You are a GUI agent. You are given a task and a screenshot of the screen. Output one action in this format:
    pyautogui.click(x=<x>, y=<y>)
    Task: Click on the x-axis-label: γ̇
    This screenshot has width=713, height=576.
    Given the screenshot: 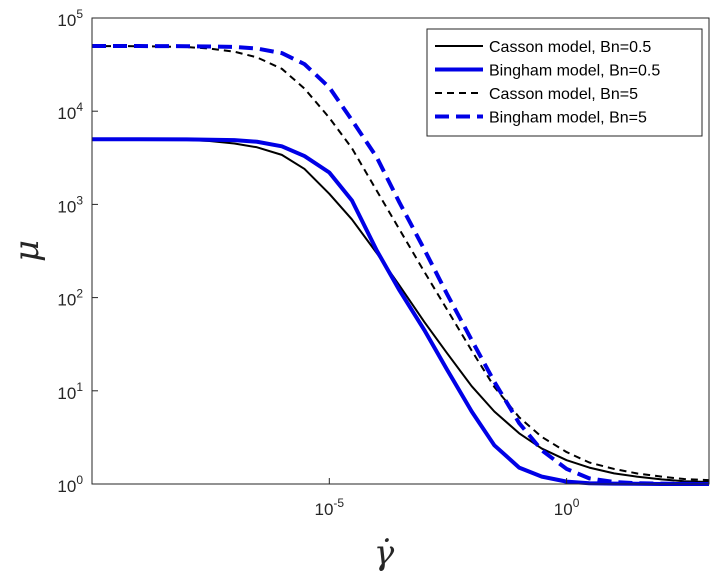 What is the action you would take?
    pyautogui.click(x=384, y=553)
    